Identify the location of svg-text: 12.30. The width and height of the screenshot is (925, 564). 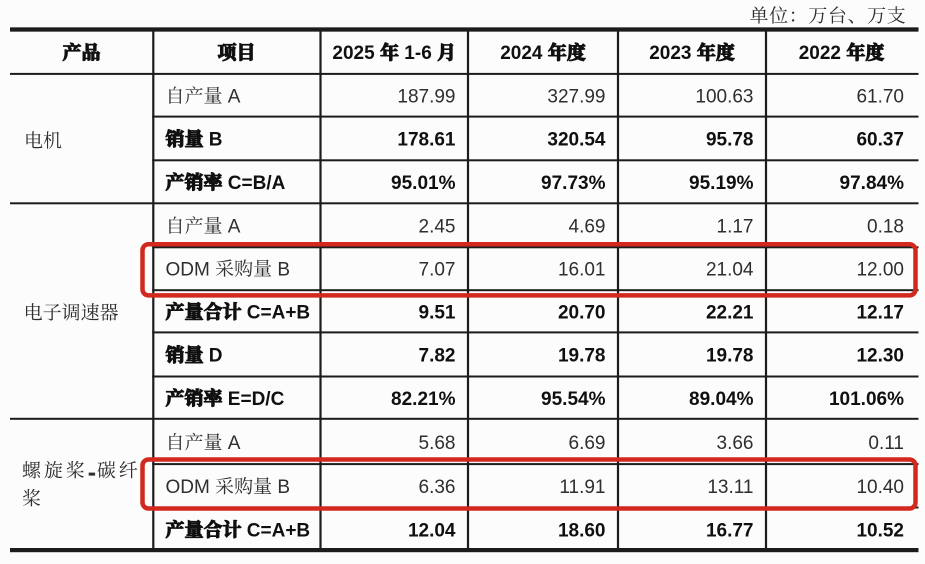
(880, 356).